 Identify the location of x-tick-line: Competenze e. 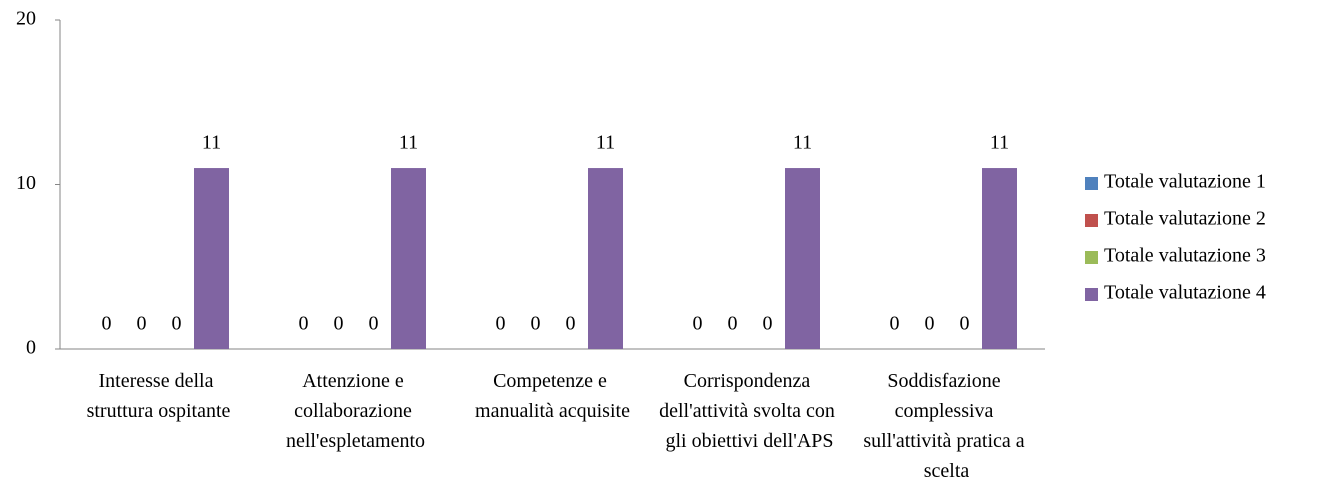
(552, 381).